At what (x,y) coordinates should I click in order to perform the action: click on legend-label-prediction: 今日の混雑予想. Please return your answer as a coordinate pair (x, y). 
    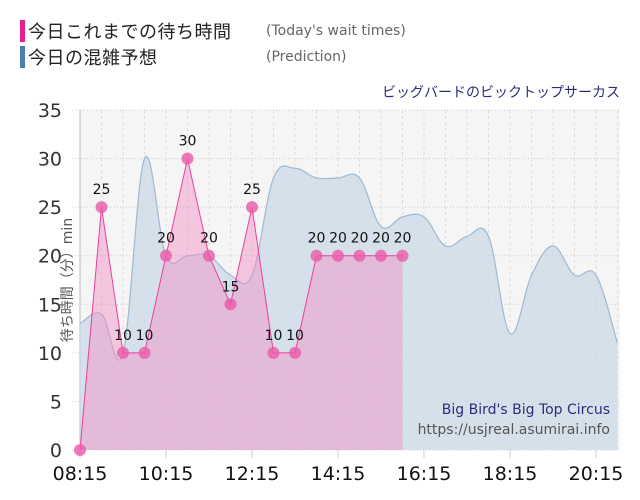
    Looking at the image, I should click on (93, 58).